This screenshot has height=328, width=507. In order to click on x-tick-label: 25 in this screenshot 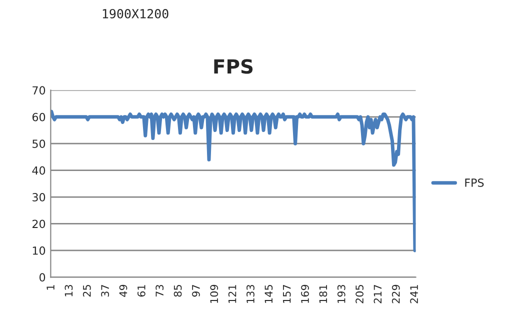, I will do `click(86, 291)`.